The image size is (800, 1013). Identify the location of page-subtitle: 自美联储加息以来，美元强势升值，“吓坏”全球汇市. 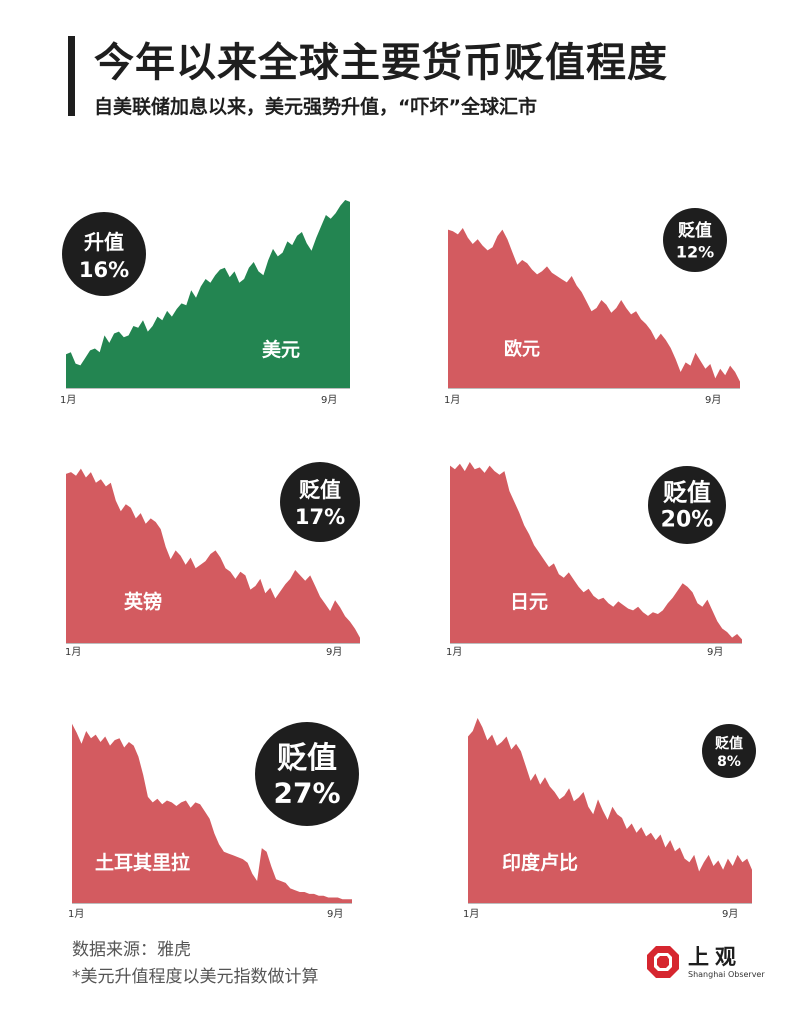
(315, 107).